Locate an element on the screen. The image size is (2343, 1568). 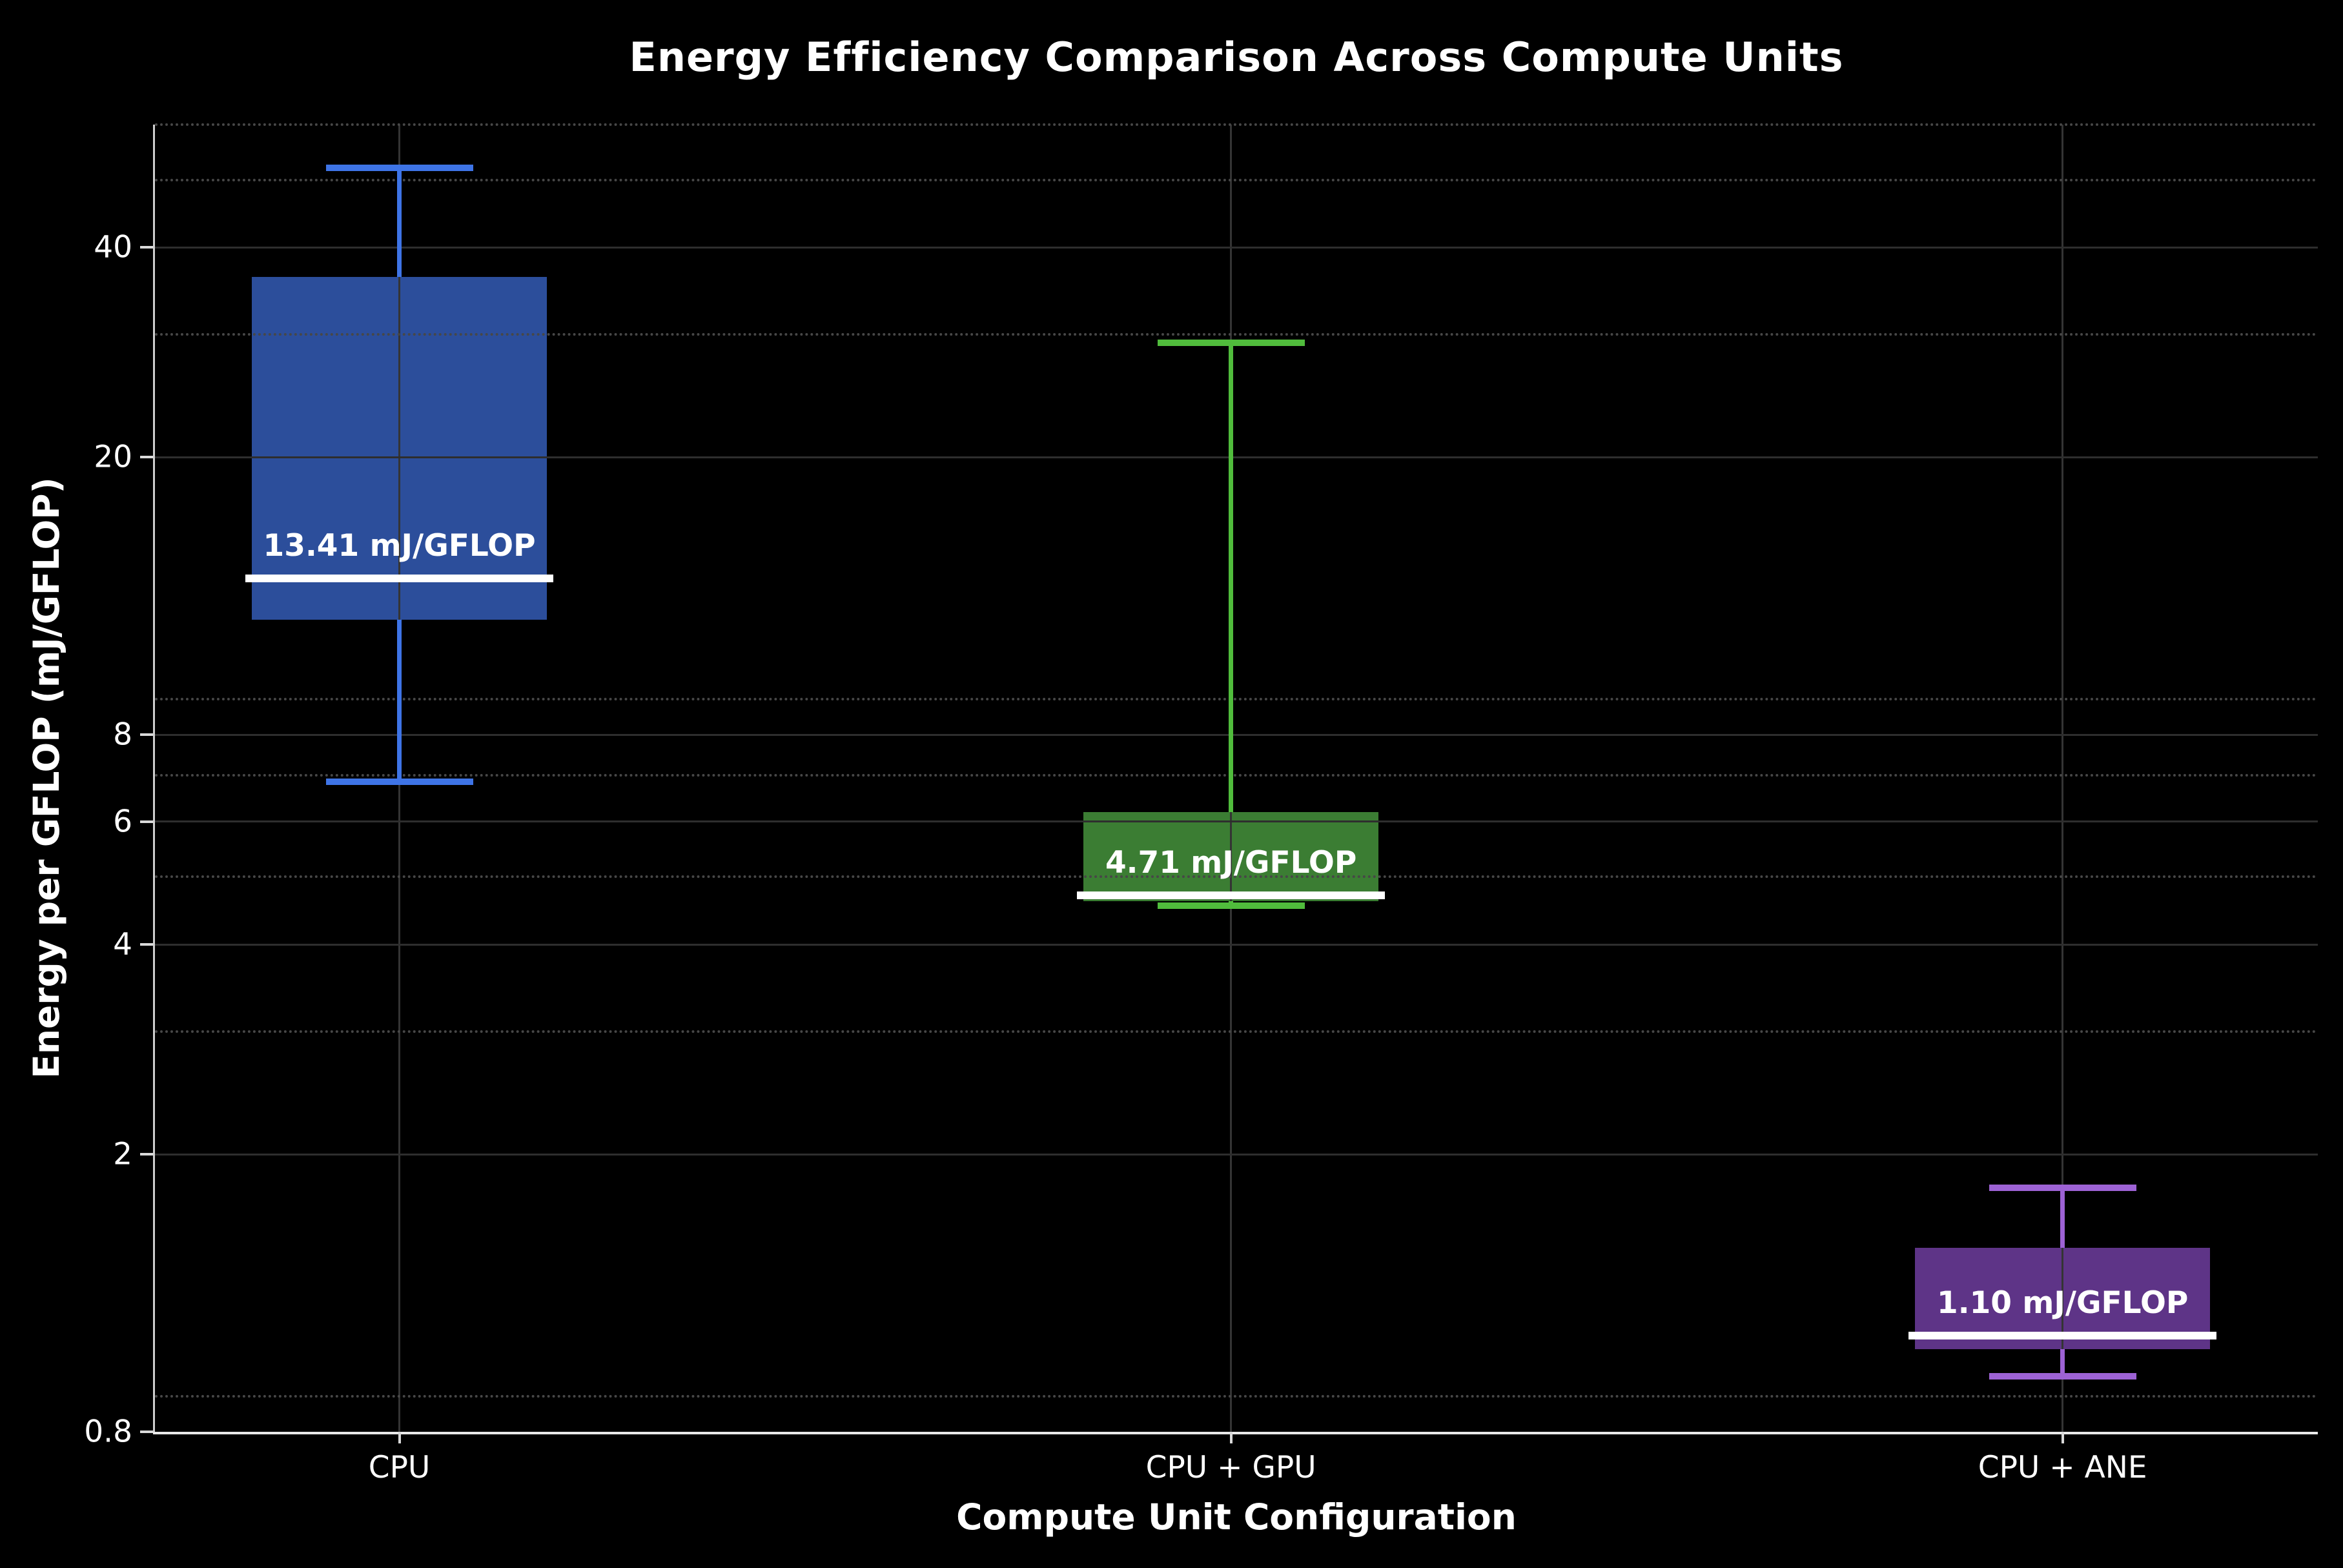
x-axis-title: Compute Unit Configuration is located at coordinates (1237, 1517).